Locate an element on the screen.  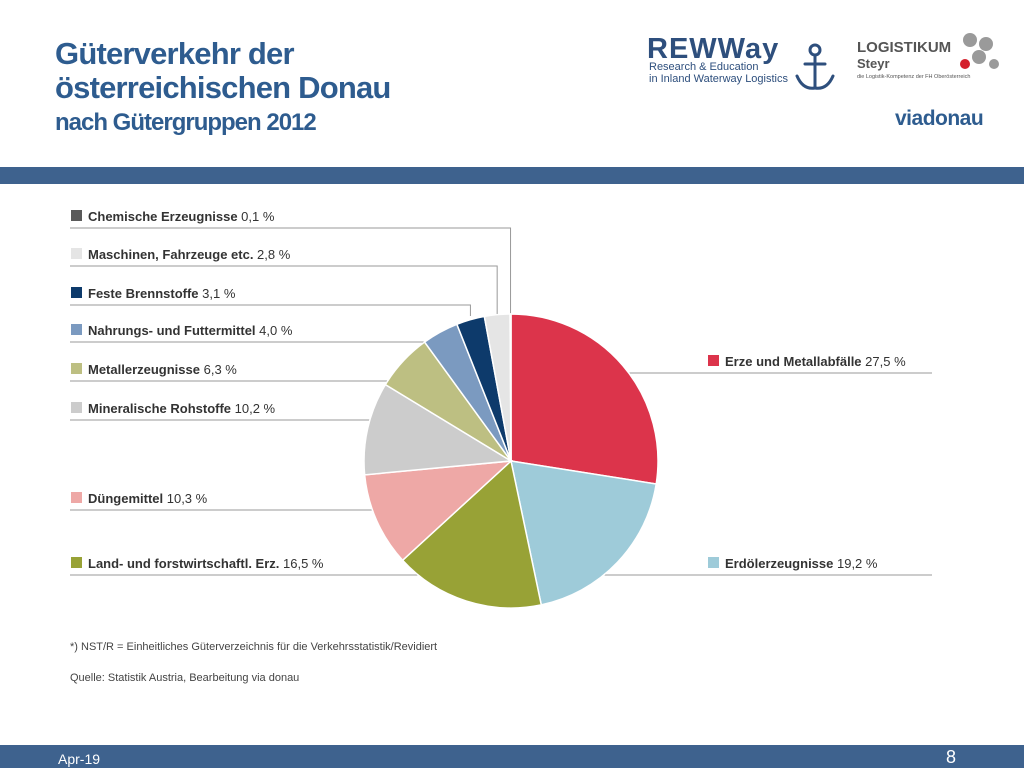
logistikum-logo-name: LOGISTIKUM is located at coordinates (904, 47).